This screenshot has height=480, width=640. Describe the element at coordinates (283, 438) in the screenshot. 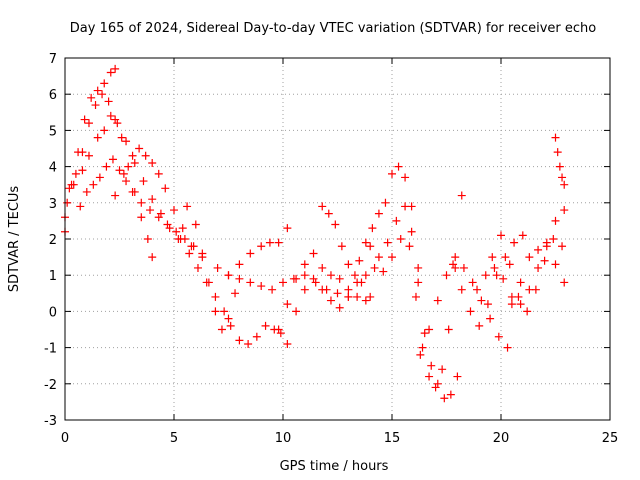

I see `x-tick-label: 10` at that location.